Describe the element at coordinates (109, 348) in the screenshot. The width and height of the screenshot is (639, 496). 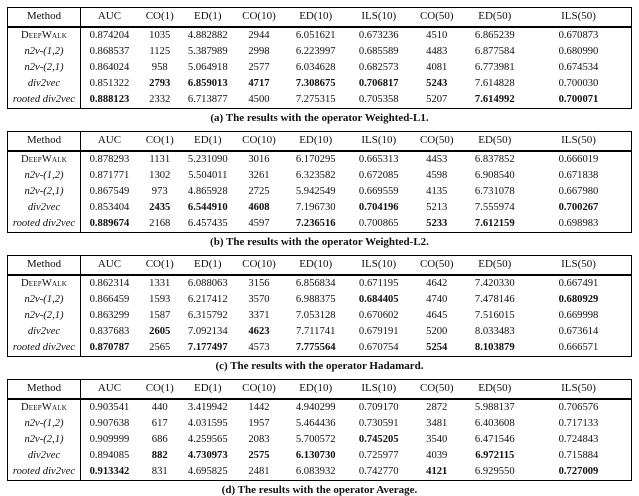
I see `value-cell: 0.870787` at that location.